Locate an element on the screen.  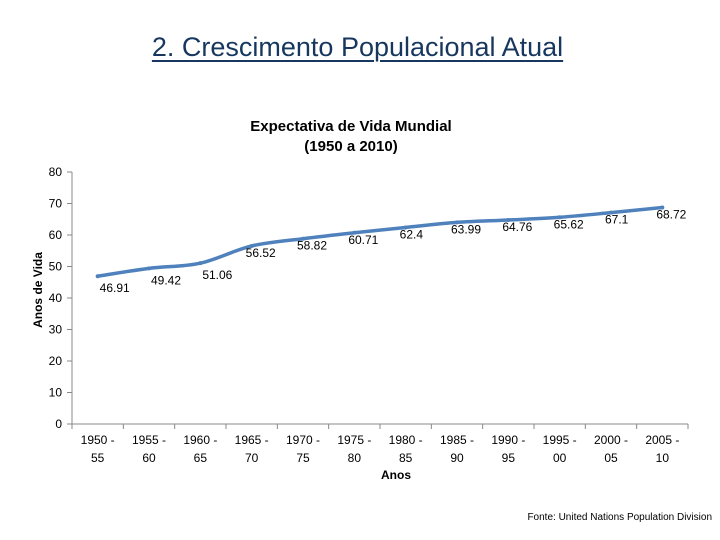
x-axis-title: Anos is located at coordinates (396, 475).